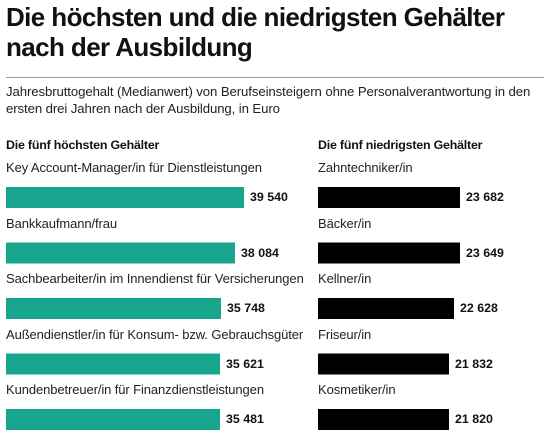  Describe the element at coordinates (485, 197) in the screenshot. I see `value-label: 23 682` at that location.